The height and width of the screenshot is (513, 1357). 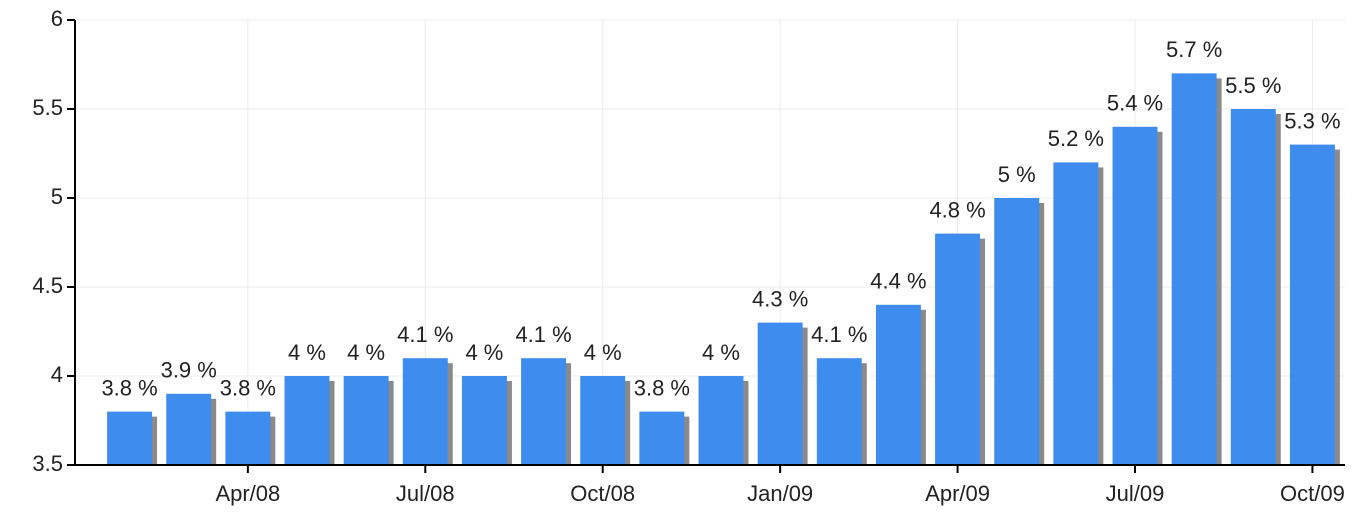 What do you see at coordinates (189, 370) in the screenshot?
I see `value-label: 3.9 %` at bounding box center [189, 370].